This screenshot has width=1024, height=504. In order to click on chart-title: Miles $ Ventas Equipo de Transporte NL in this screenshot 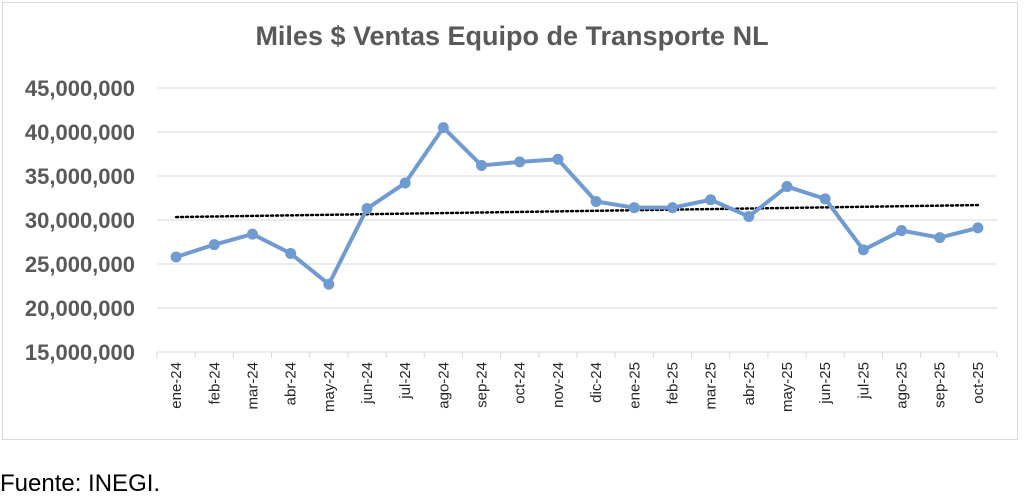, I will do `click(512, 36)`.